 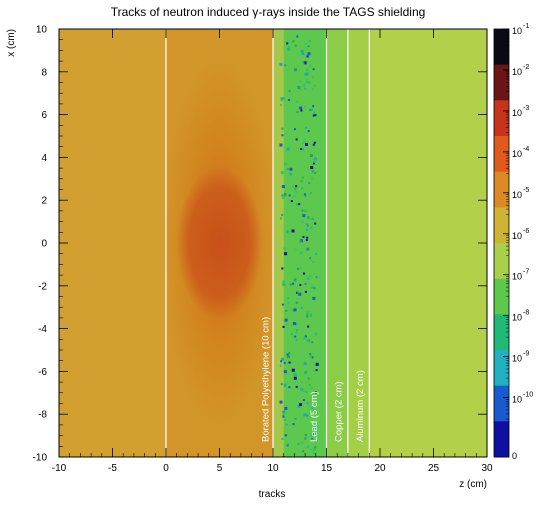 What do you see at coordinates (220, 468) in the screenshot?
I see `x-tick-label: 5` at bounding box center [220, 468].